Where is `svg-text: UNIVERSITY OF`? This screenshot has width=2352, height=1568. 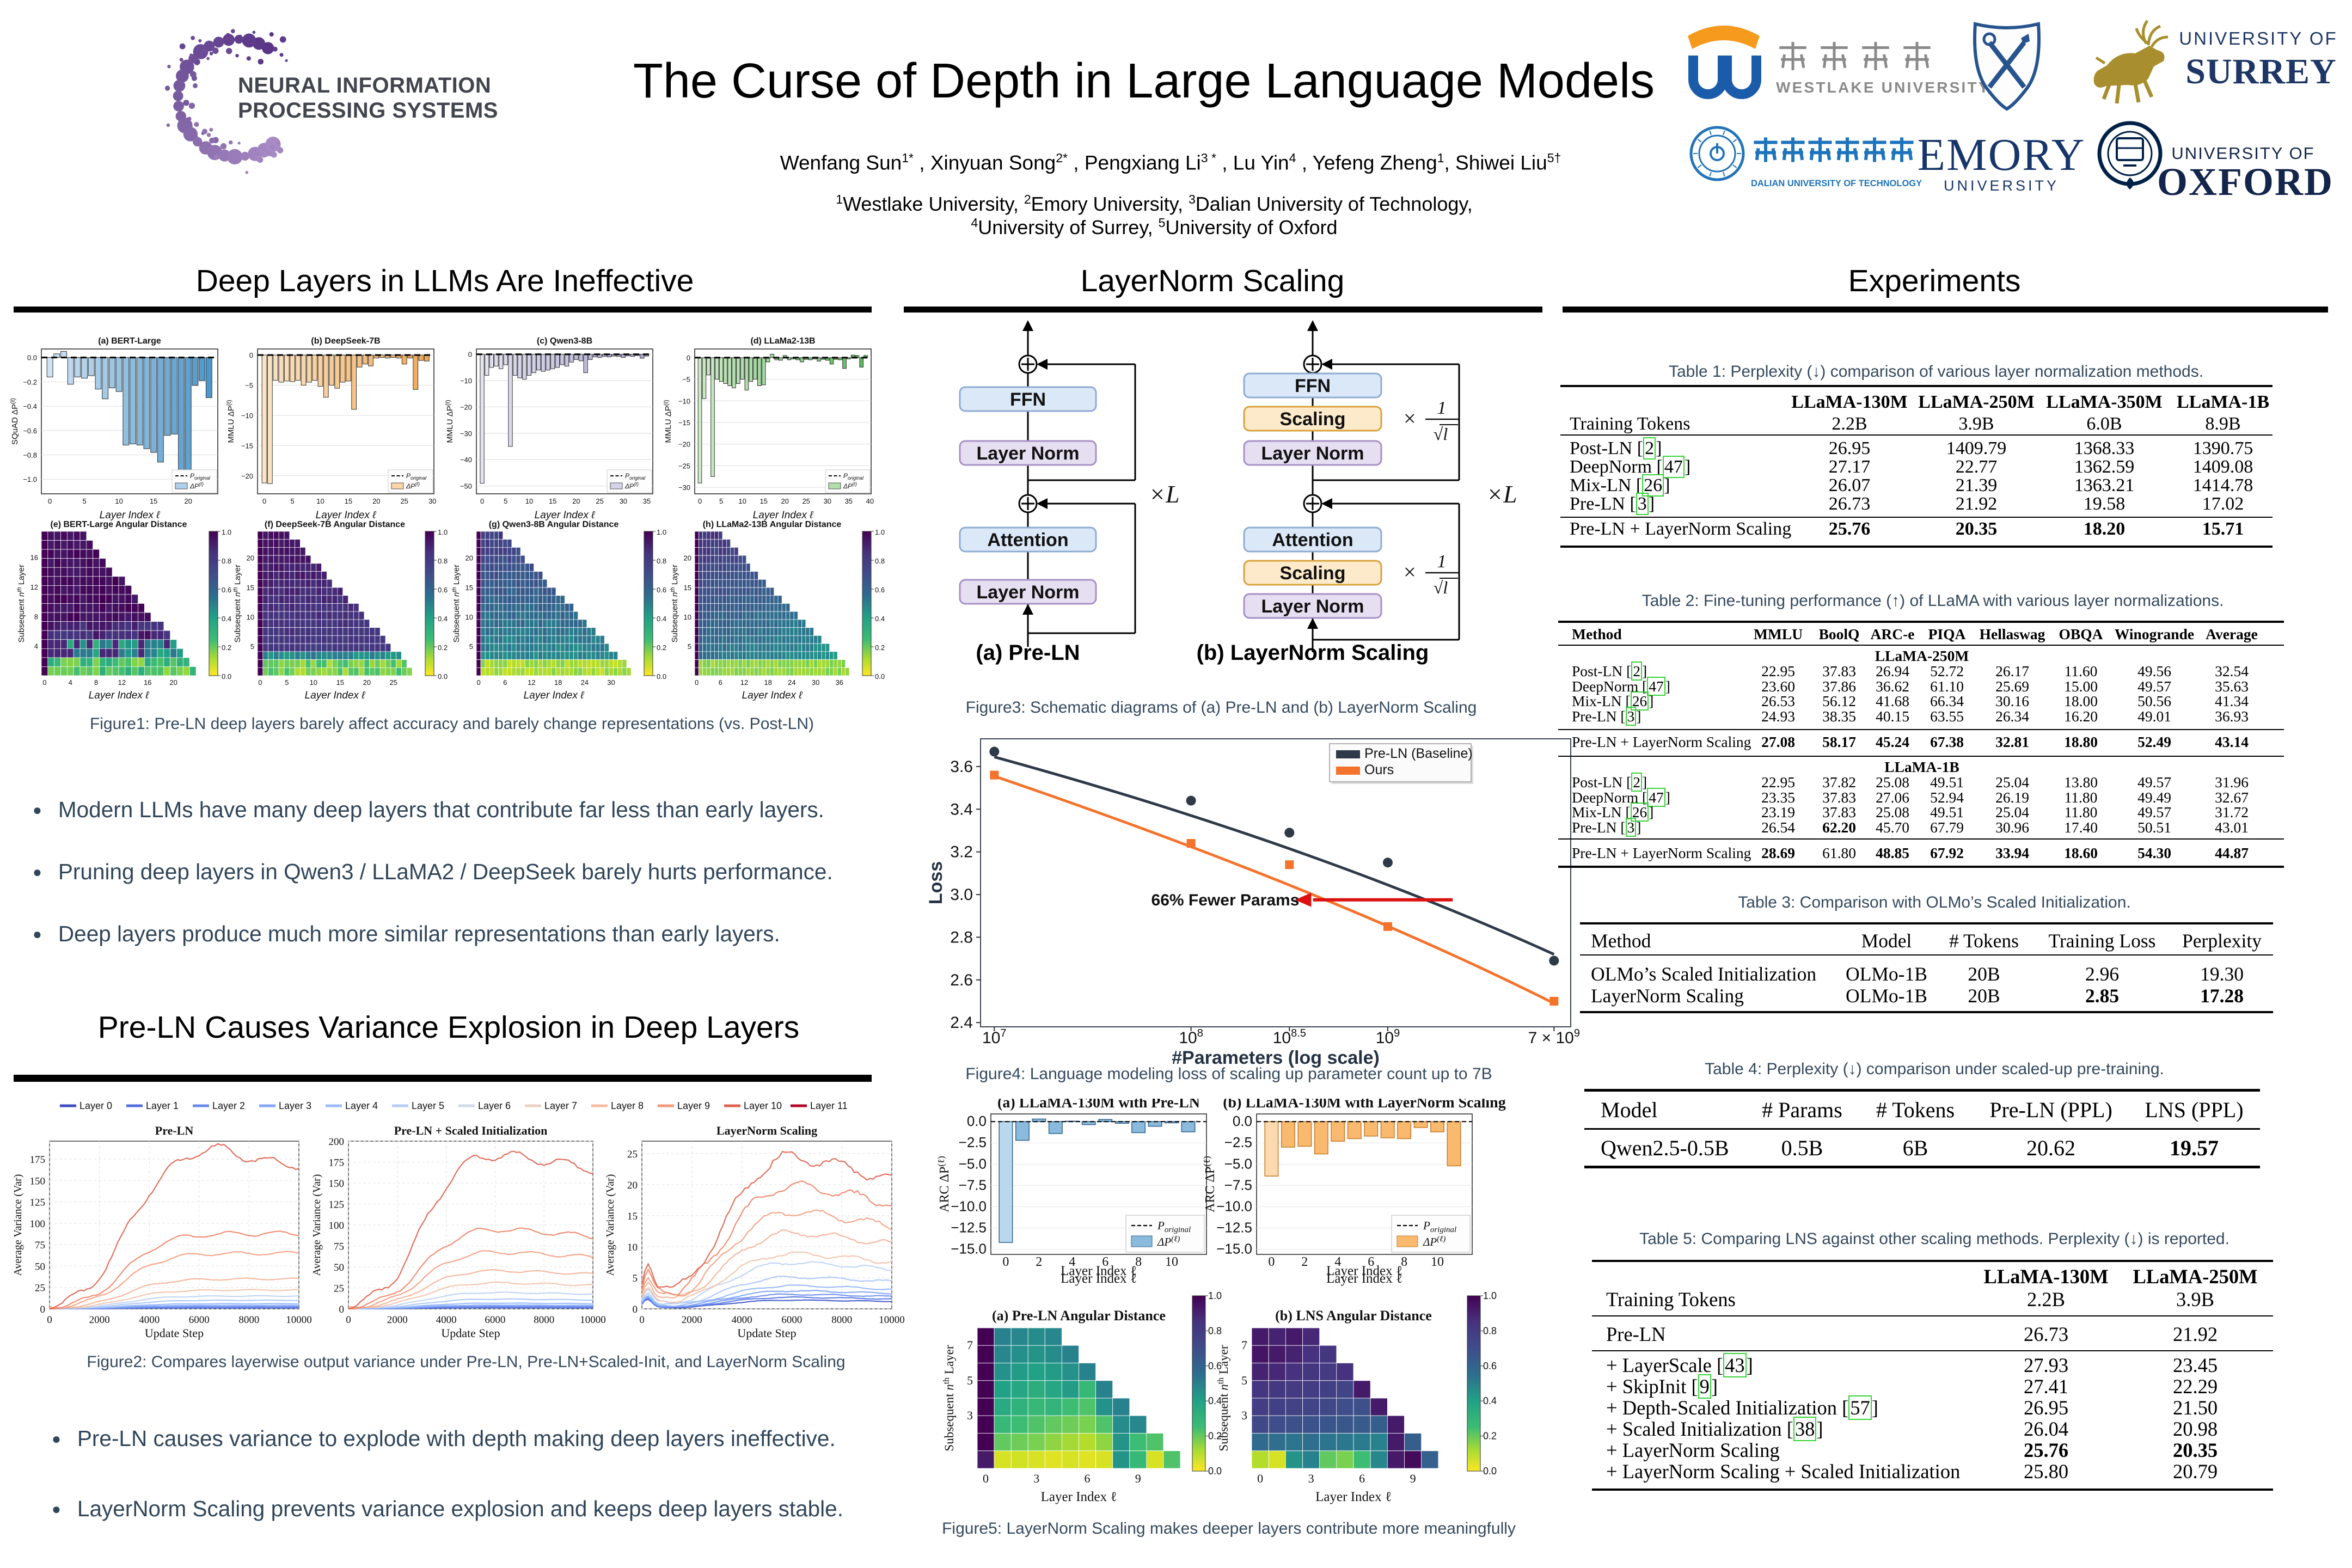
svg-text: UNIVERSITY OF is located at coordinates (2258, 38).